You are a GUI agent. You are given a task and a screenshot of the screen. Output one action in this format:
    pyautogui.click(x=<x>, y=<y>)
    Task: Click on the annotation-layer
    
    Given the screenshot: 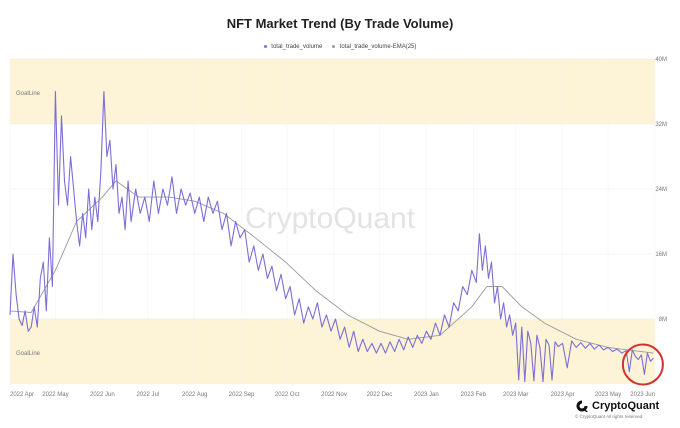 What is the action you would take?
    pyautogui.click(x=642, y=364)
    